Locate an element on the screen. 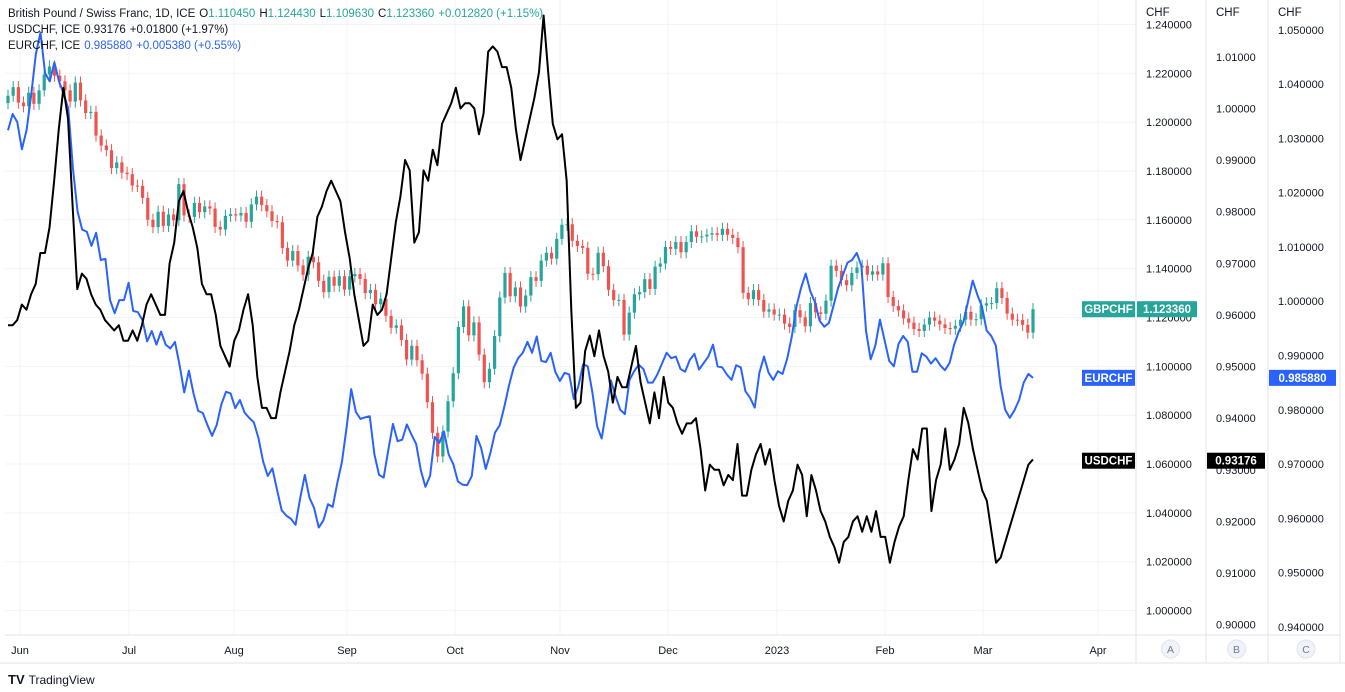 The image size is (1345, 692). tradingview-logo-icon: TV is located at coordinates (16, 679).